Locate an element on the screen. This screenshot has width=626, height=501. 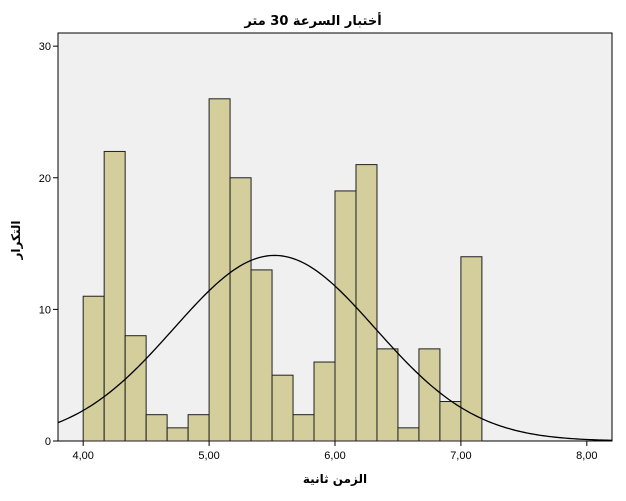
y-tick-label: 30 is located at coordinates (45, 47).